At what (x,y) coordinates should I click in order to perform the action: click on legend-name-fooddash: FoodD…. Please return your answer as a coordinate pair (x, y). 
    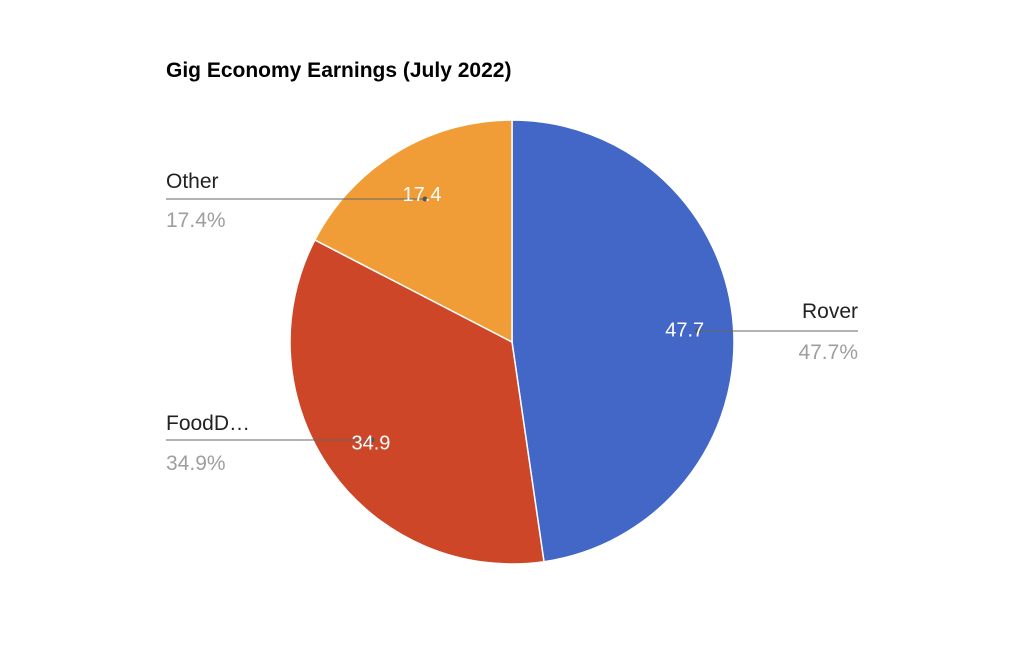
    Looking at the image, I should click on (208, 423).